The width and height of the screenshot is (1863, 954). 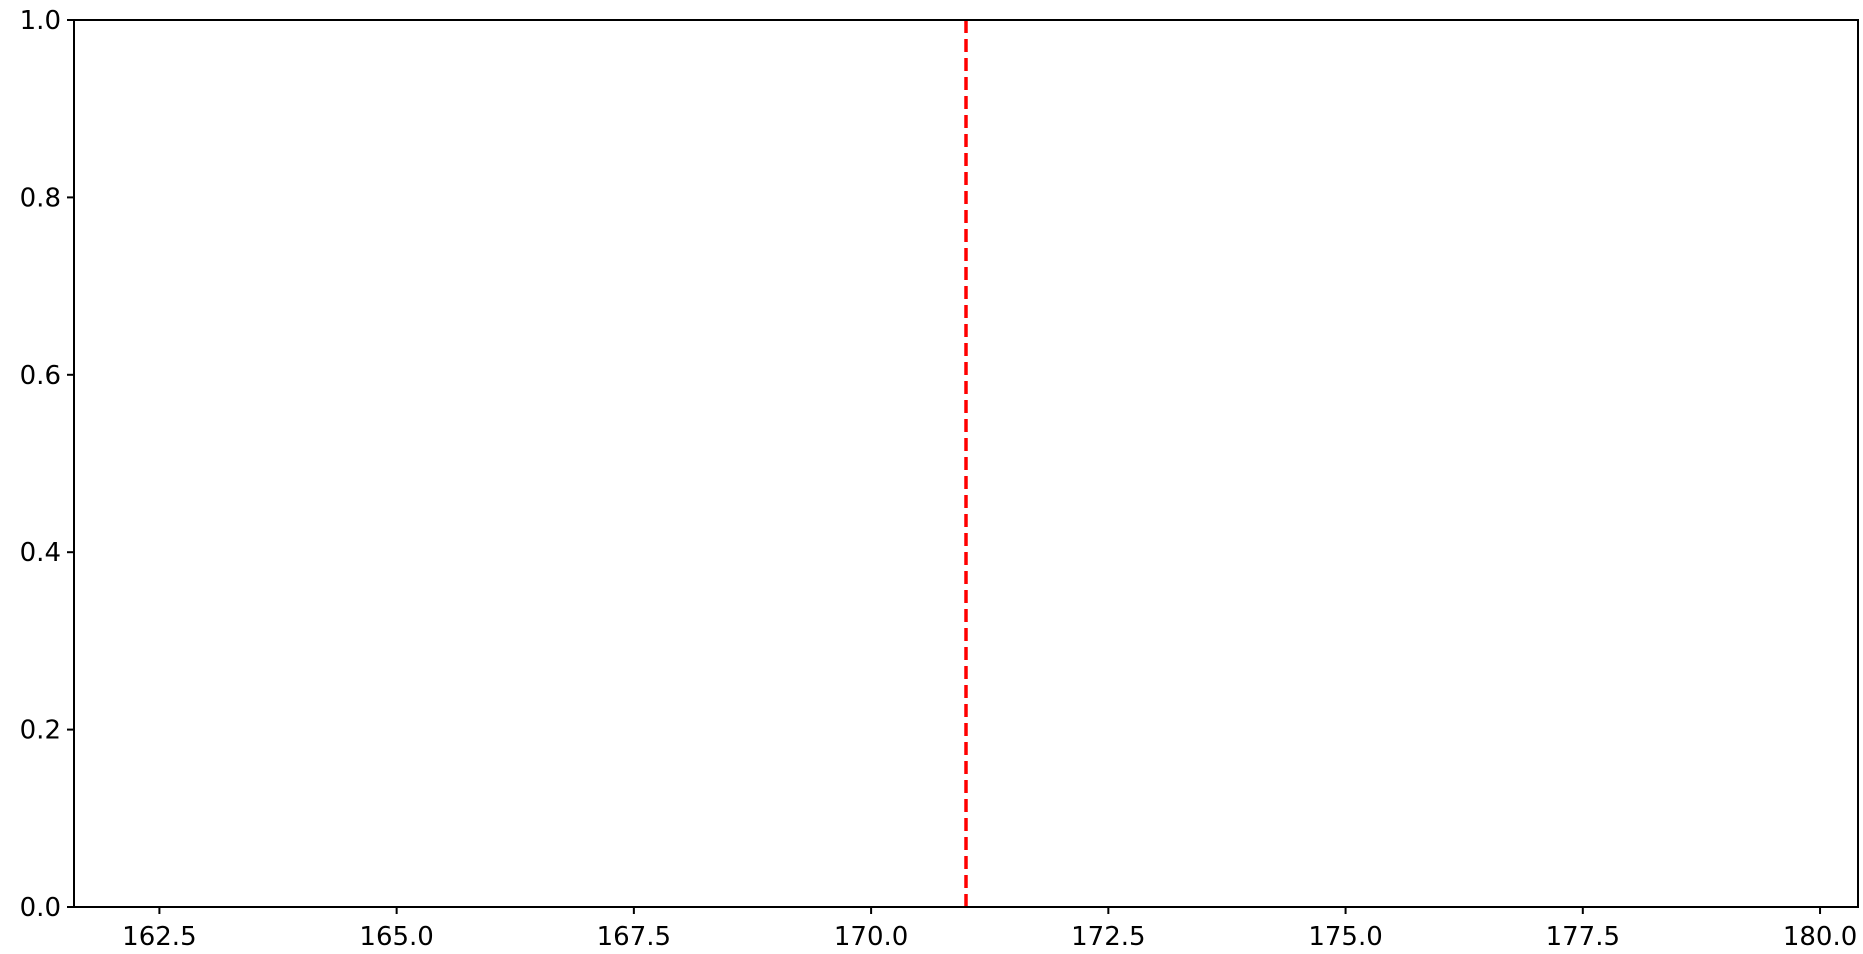 What do you see at coordinates (159, 937) in the screenshot?
I see `x-tick-label: 162.5` at bounding box center [159, 937].